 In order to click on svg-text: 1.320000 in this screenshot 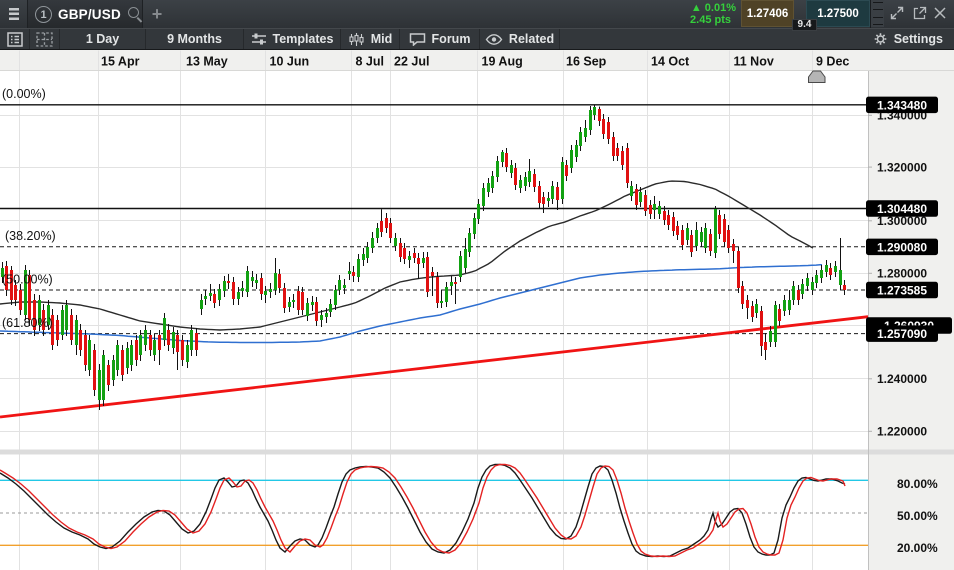, I will do `click(902, 167)`.